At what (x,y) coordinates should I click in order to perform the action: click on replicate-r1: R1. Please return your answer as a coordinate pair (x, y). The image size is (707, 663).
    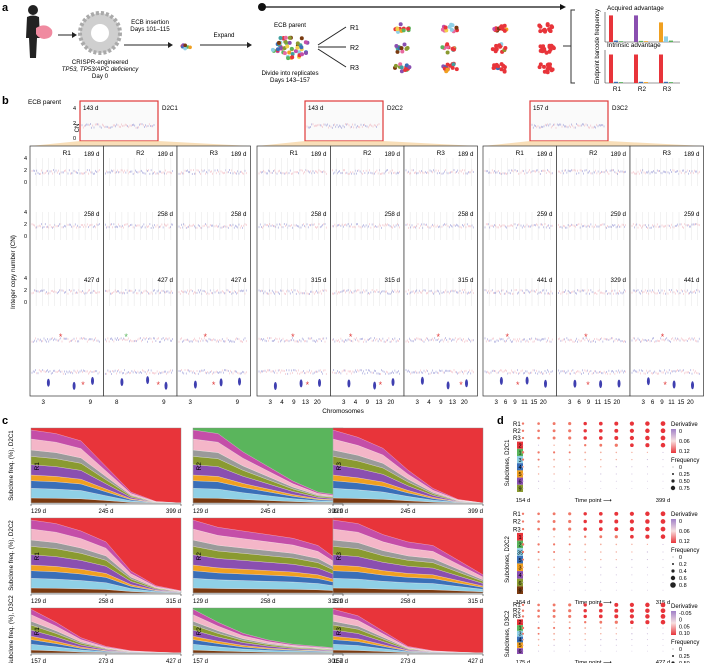
    Looking at the image, I should click on (354, 28).